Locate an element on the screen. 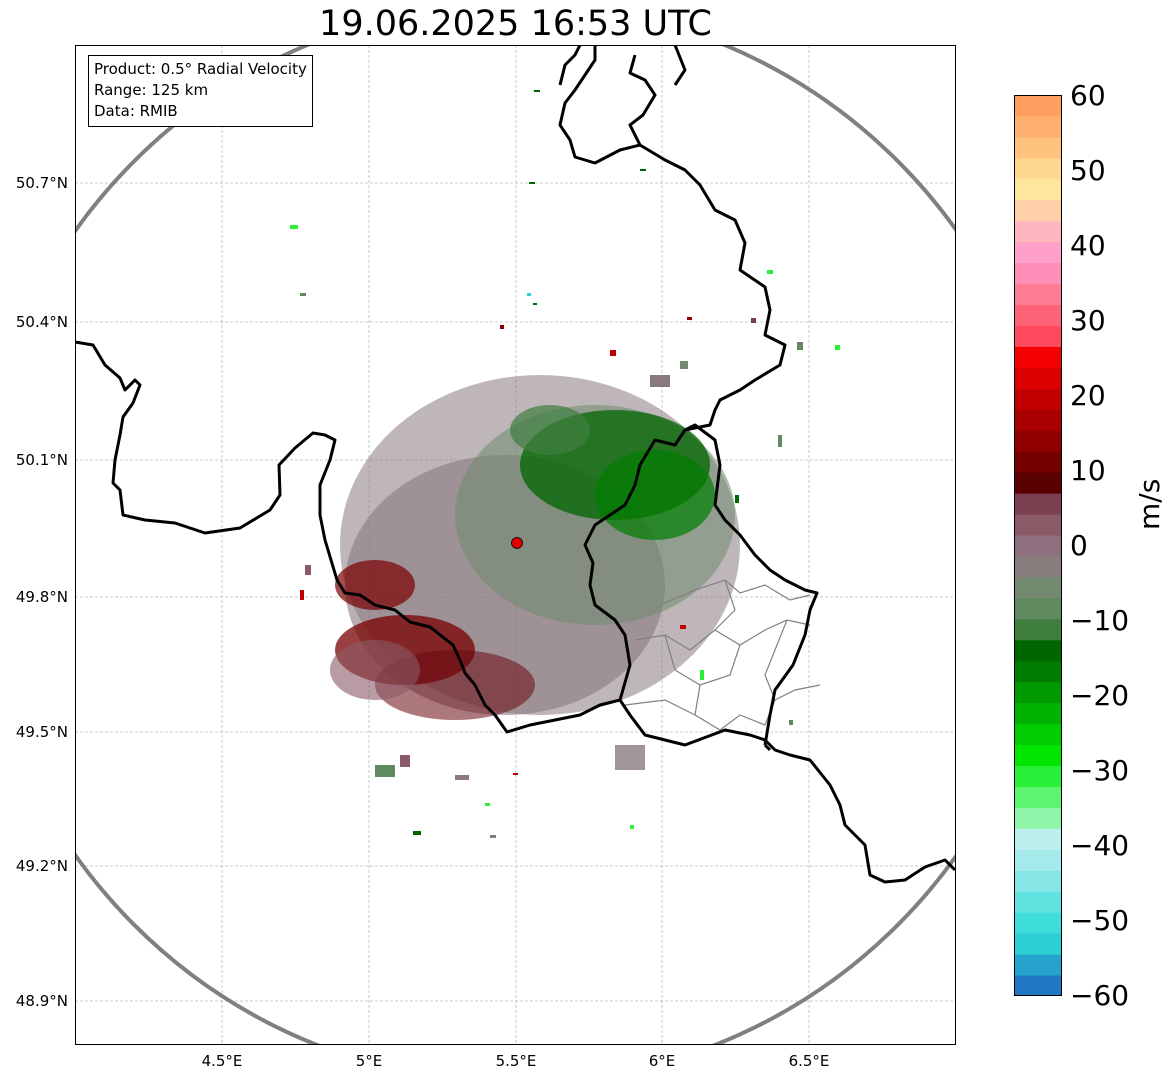 The height and width of the screenshot is (1081, 1171). lat-tick: 49.8°N is located at coordinates (41, 597).